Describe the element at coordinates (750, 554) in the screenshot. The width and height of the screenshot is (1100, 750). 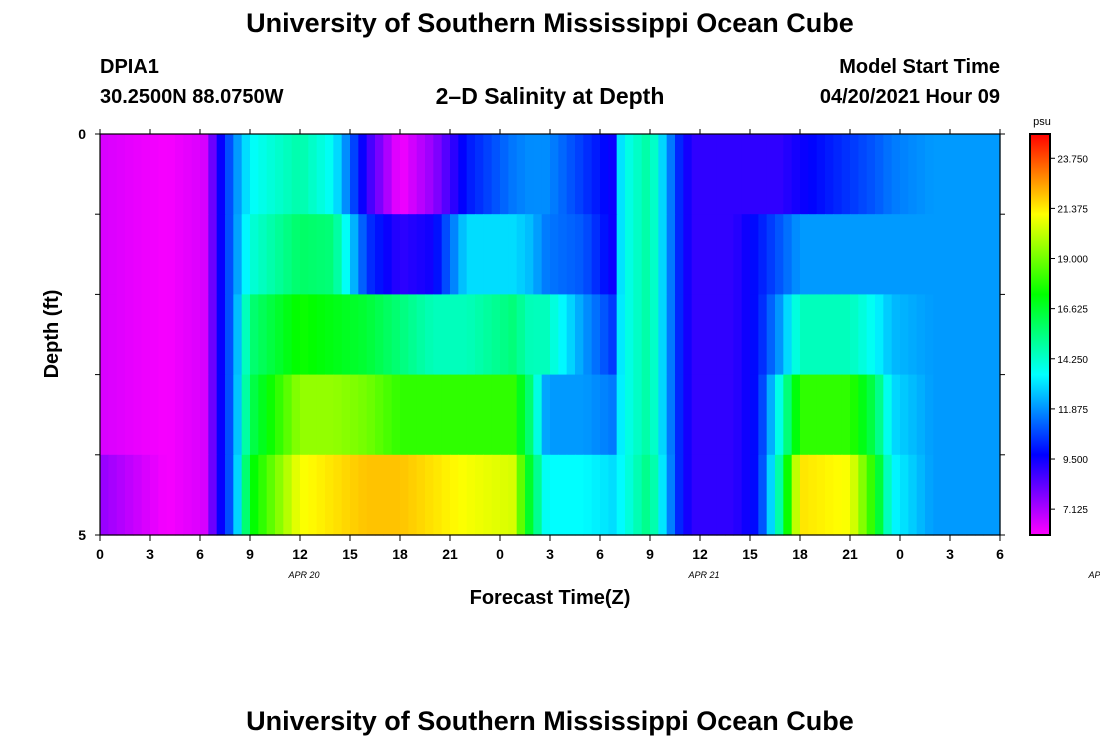
I see `x-tick-label: 15` at that location.